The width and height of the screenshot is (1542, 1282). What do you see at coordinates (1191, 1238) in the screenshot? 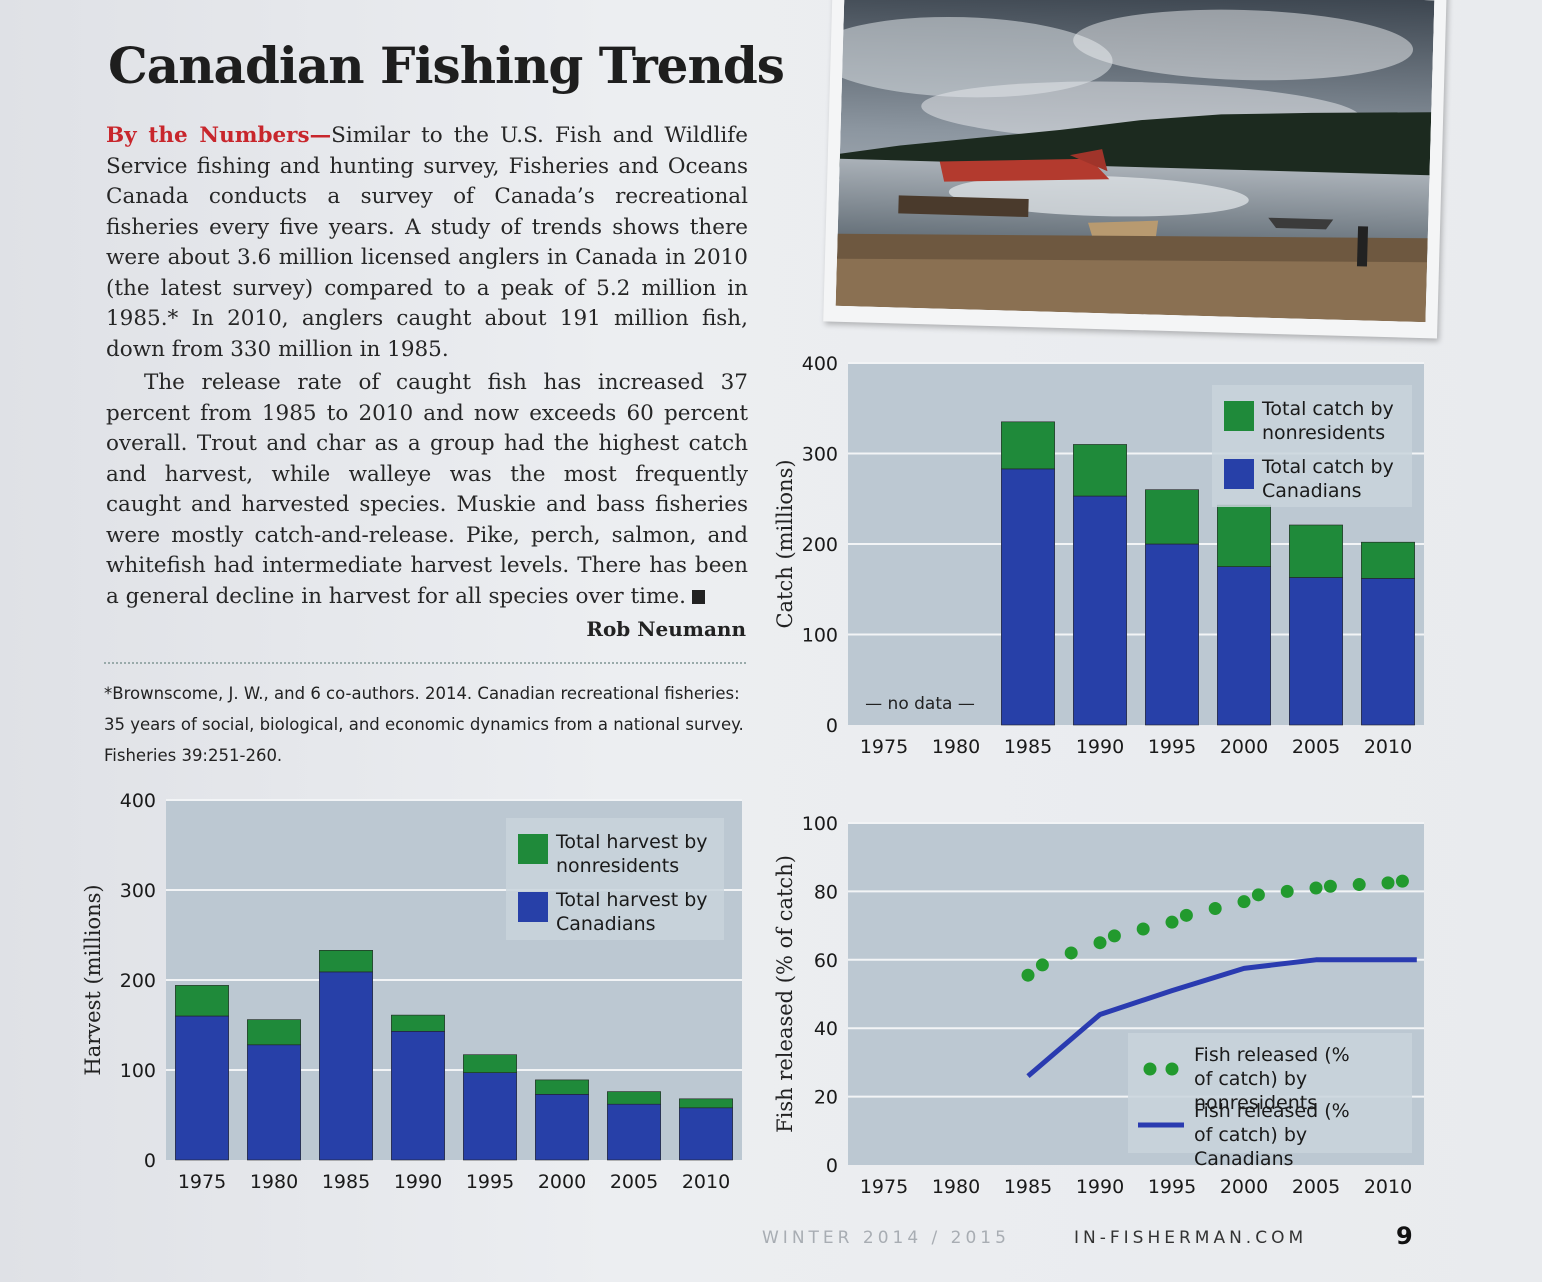
I see `footer-site: IN-FISHERMAN.COM` at bounding box center [1191, 1238].